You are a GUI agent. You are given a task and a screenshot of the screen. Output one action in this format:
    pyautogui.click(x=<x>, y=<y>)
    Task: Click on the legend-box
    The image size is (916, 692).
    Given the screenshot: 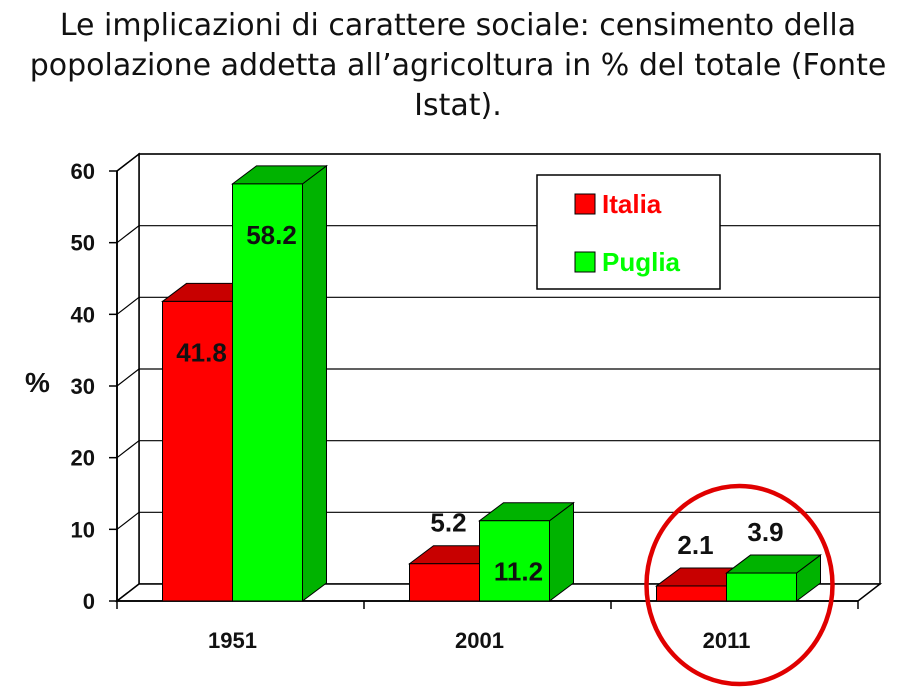 What is the action you would take?
    pyautogui.click(x=628, y=232)
    